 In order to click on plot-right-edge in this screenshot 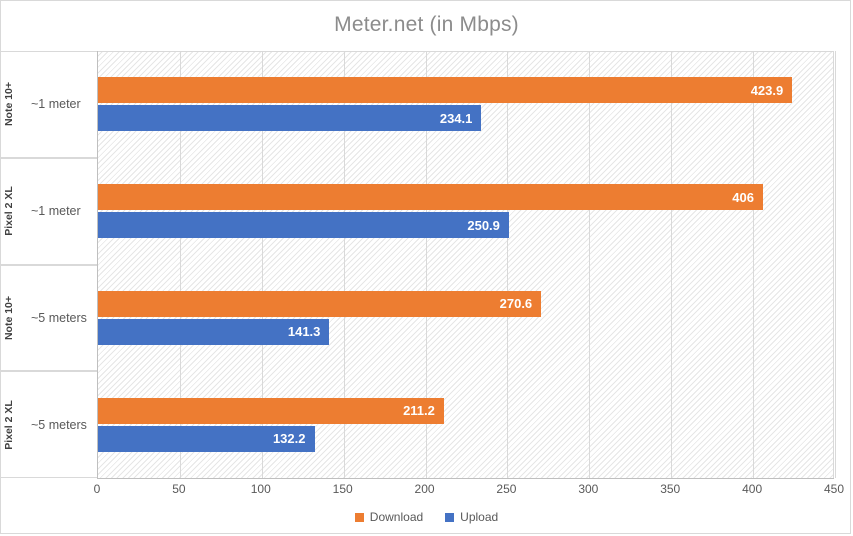, I will do `click(833, 264)`.